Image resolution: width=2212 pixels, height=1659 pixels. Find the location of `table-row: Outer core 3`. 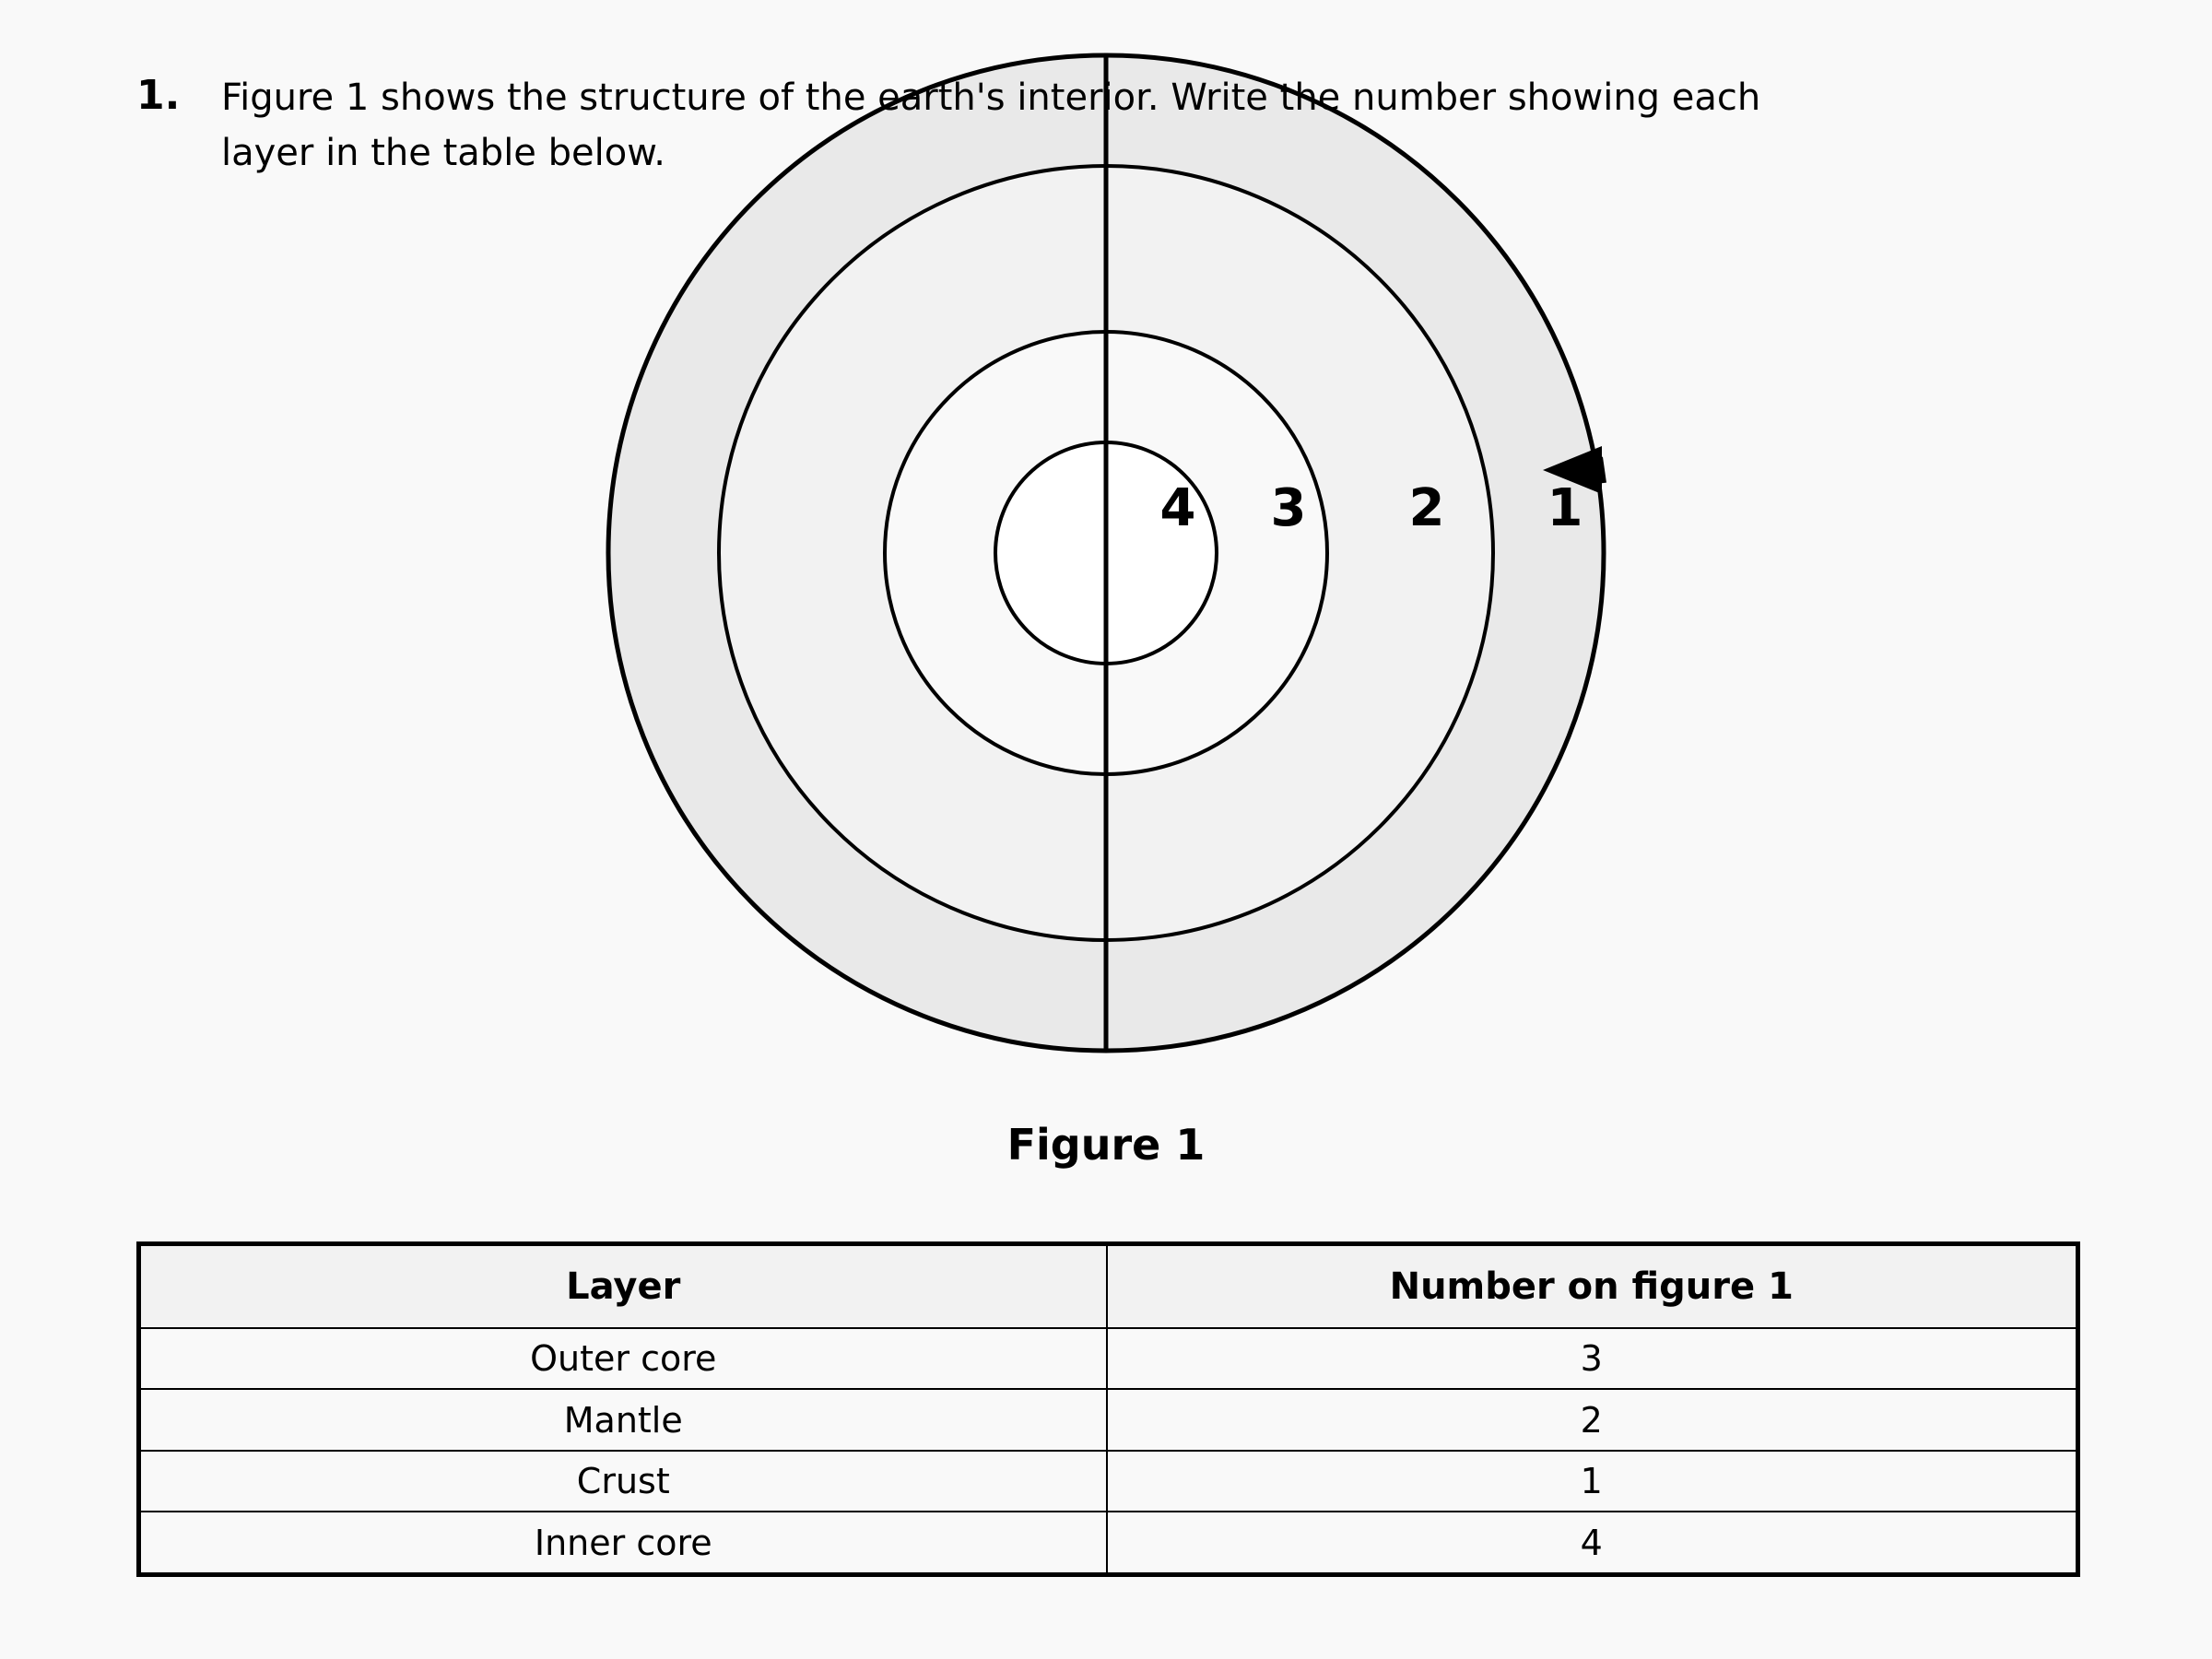

table-row: Outer core 3 is located at coordinates (1108, 1358).